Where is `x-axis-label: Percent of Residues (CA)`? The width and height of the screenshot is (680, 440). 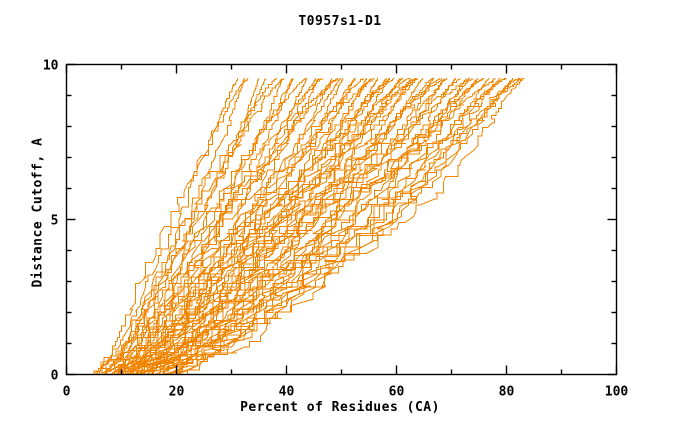
x-axis-label: Percent of Residues (CA) is located at coordinates (340, 407).